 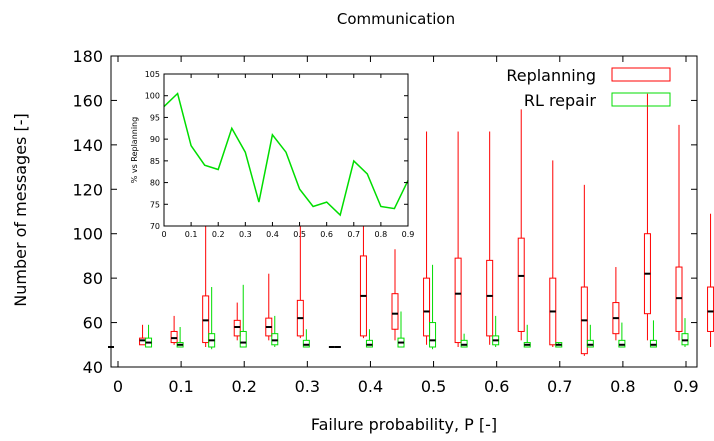 I want to click on legend-swatch-rl-repair, so click(x=641, y=99).